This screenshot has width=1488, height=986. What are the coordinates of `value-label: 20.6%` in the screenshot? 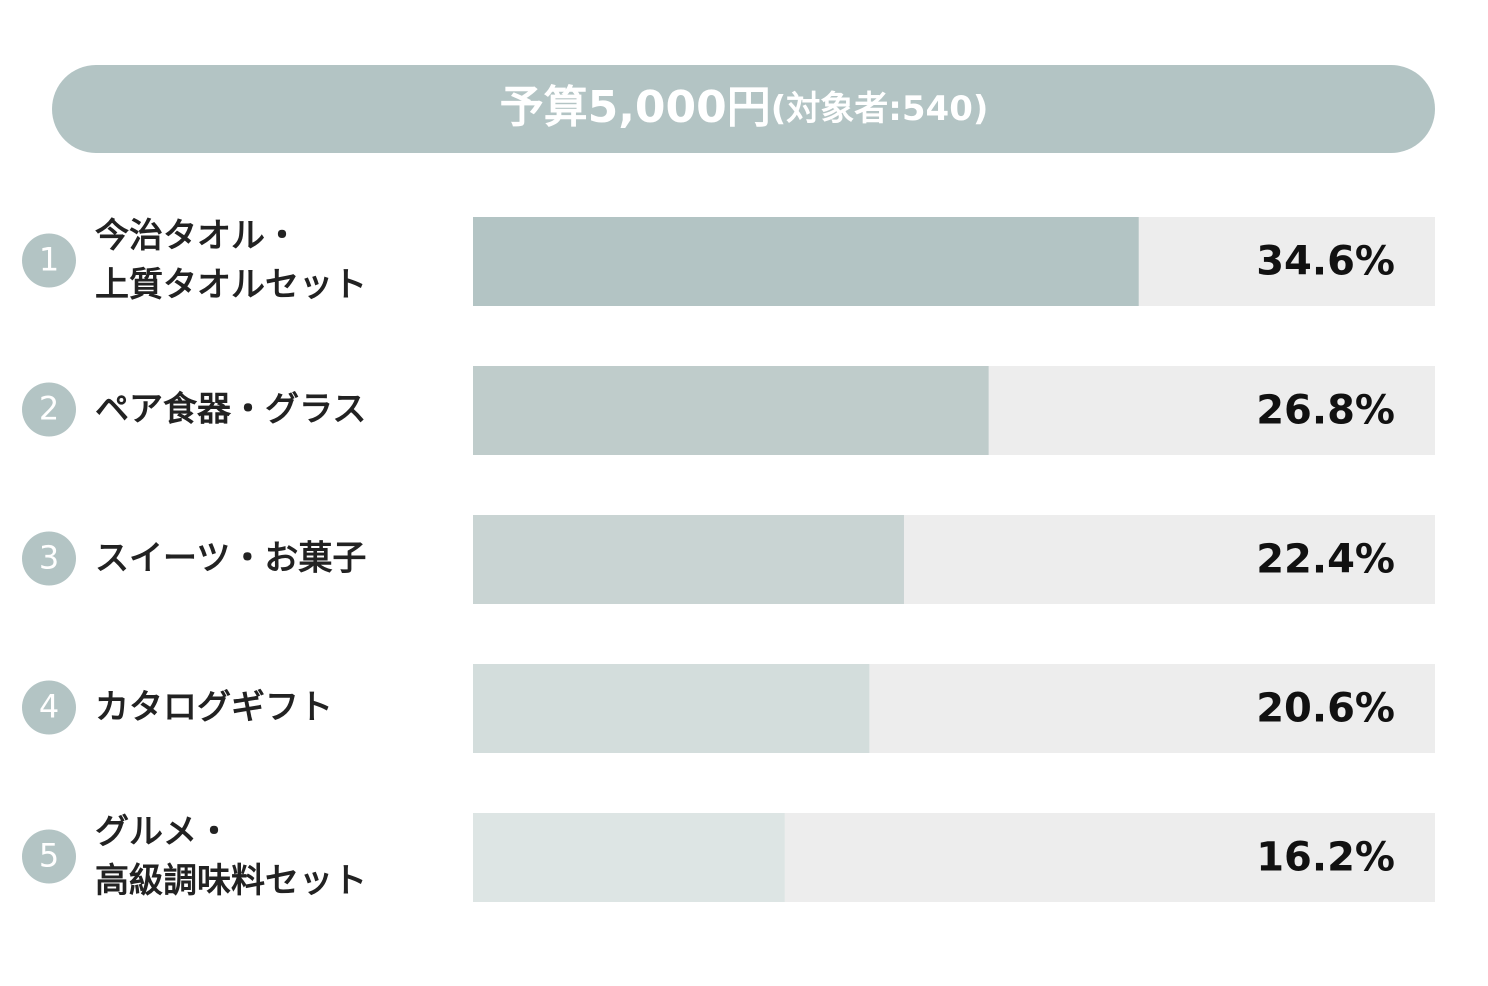 It's located at (1325, 709).